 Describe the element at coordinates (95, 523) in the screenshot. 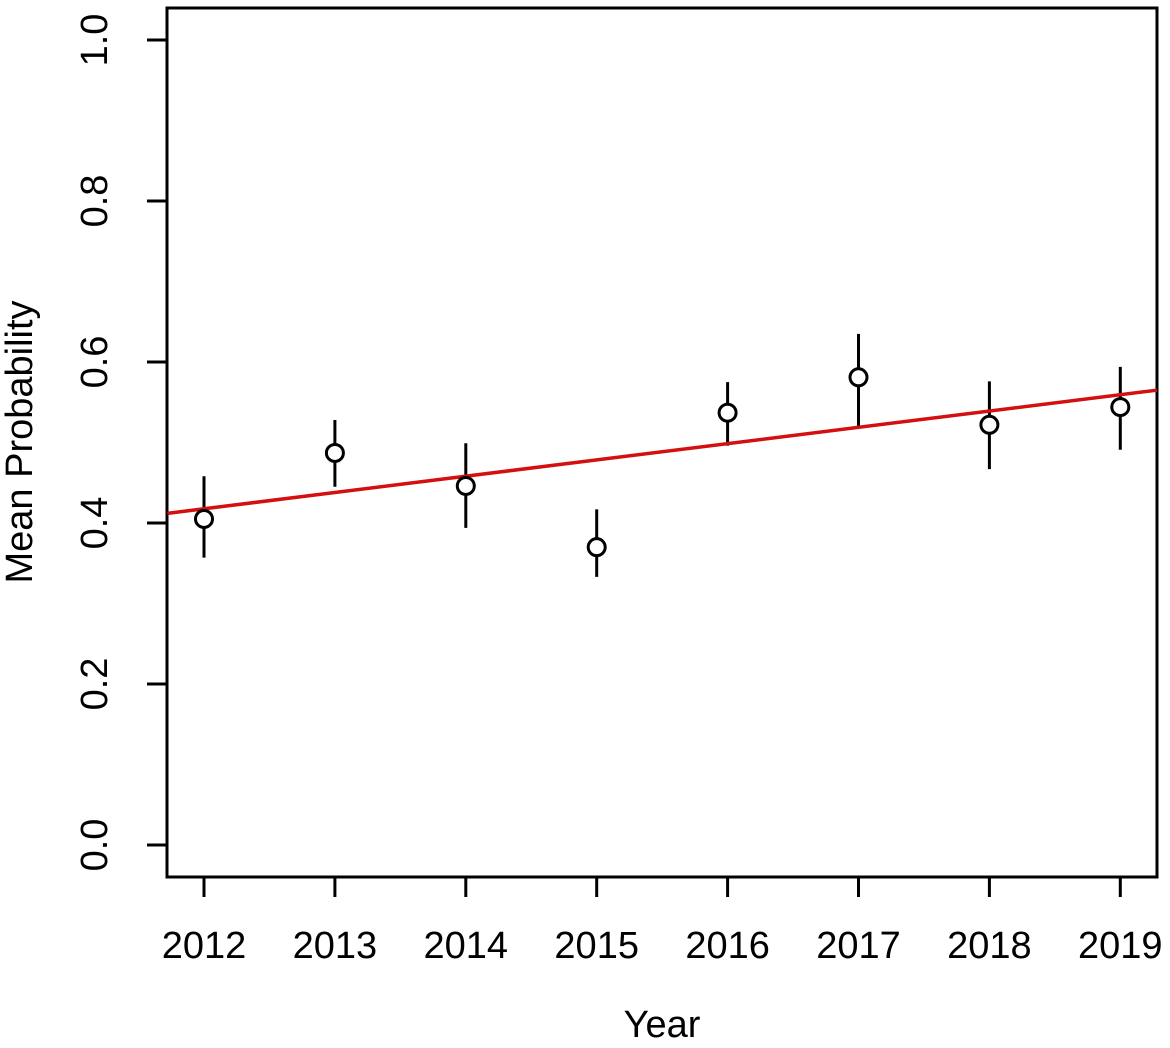

I see `y-tick-label: 0.4` at that location.